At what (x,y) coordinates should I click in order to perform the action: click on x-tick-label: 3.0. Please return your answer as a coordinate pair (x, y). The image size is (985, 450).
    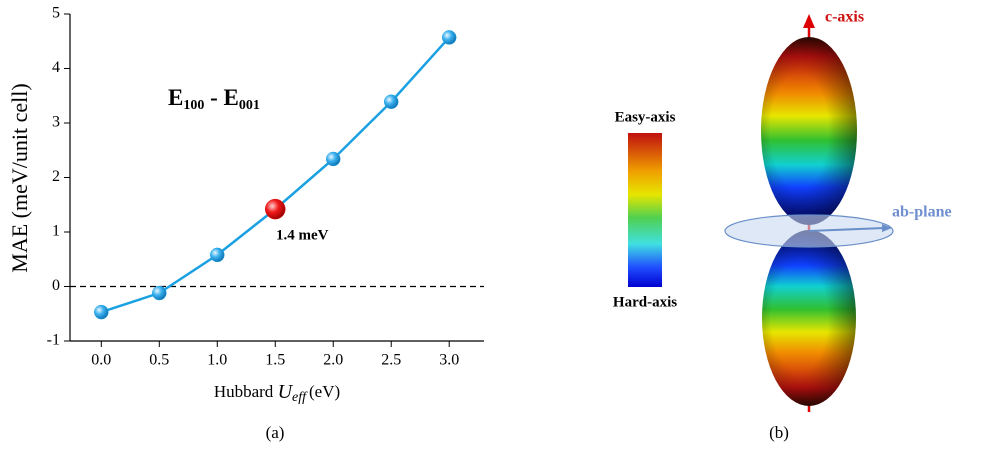
    Looking at the image, I should click on (449, 360).